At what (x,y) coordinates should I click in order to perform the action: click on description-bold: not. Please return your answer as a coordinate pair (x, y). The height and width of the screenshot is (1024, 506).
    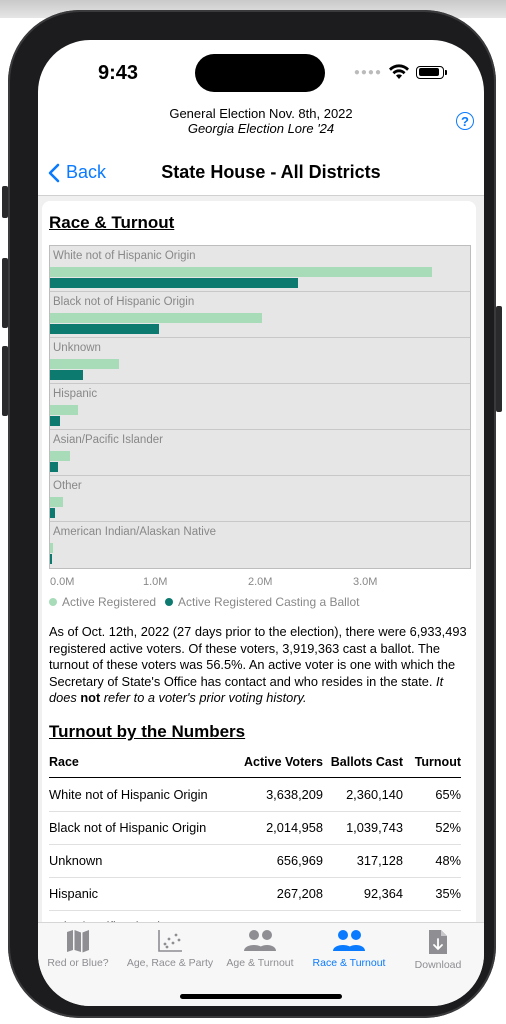
    Looking at the image, I should click on (90, 697).